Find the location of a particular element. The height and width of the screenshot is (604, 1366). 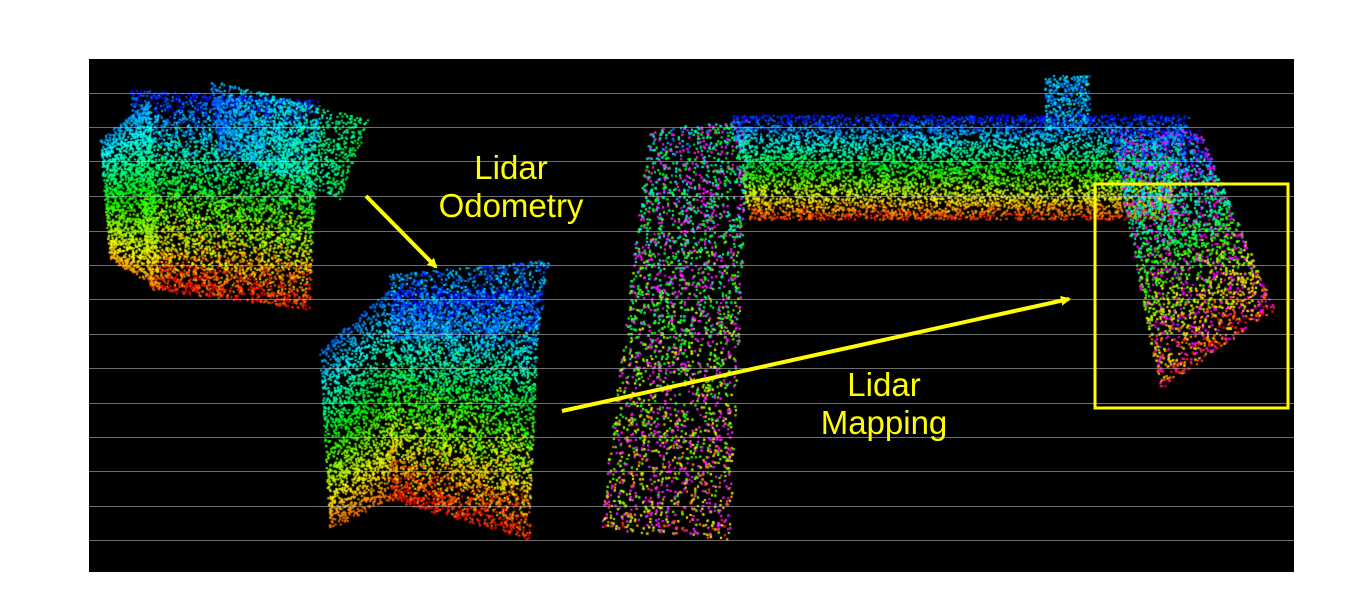

lidar-mapping-label: Lidar Mapping is located at coordinates (884, 404).